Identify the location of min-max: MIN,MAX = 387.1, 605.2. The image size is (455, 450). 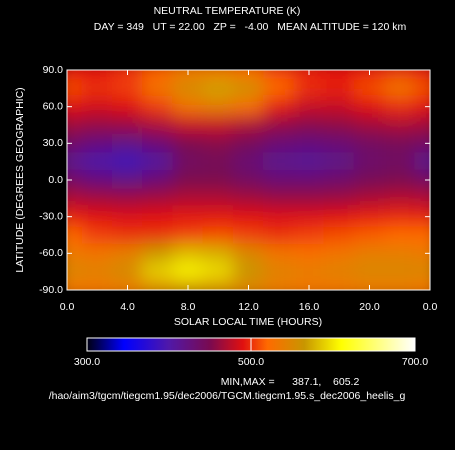
(290, 382).